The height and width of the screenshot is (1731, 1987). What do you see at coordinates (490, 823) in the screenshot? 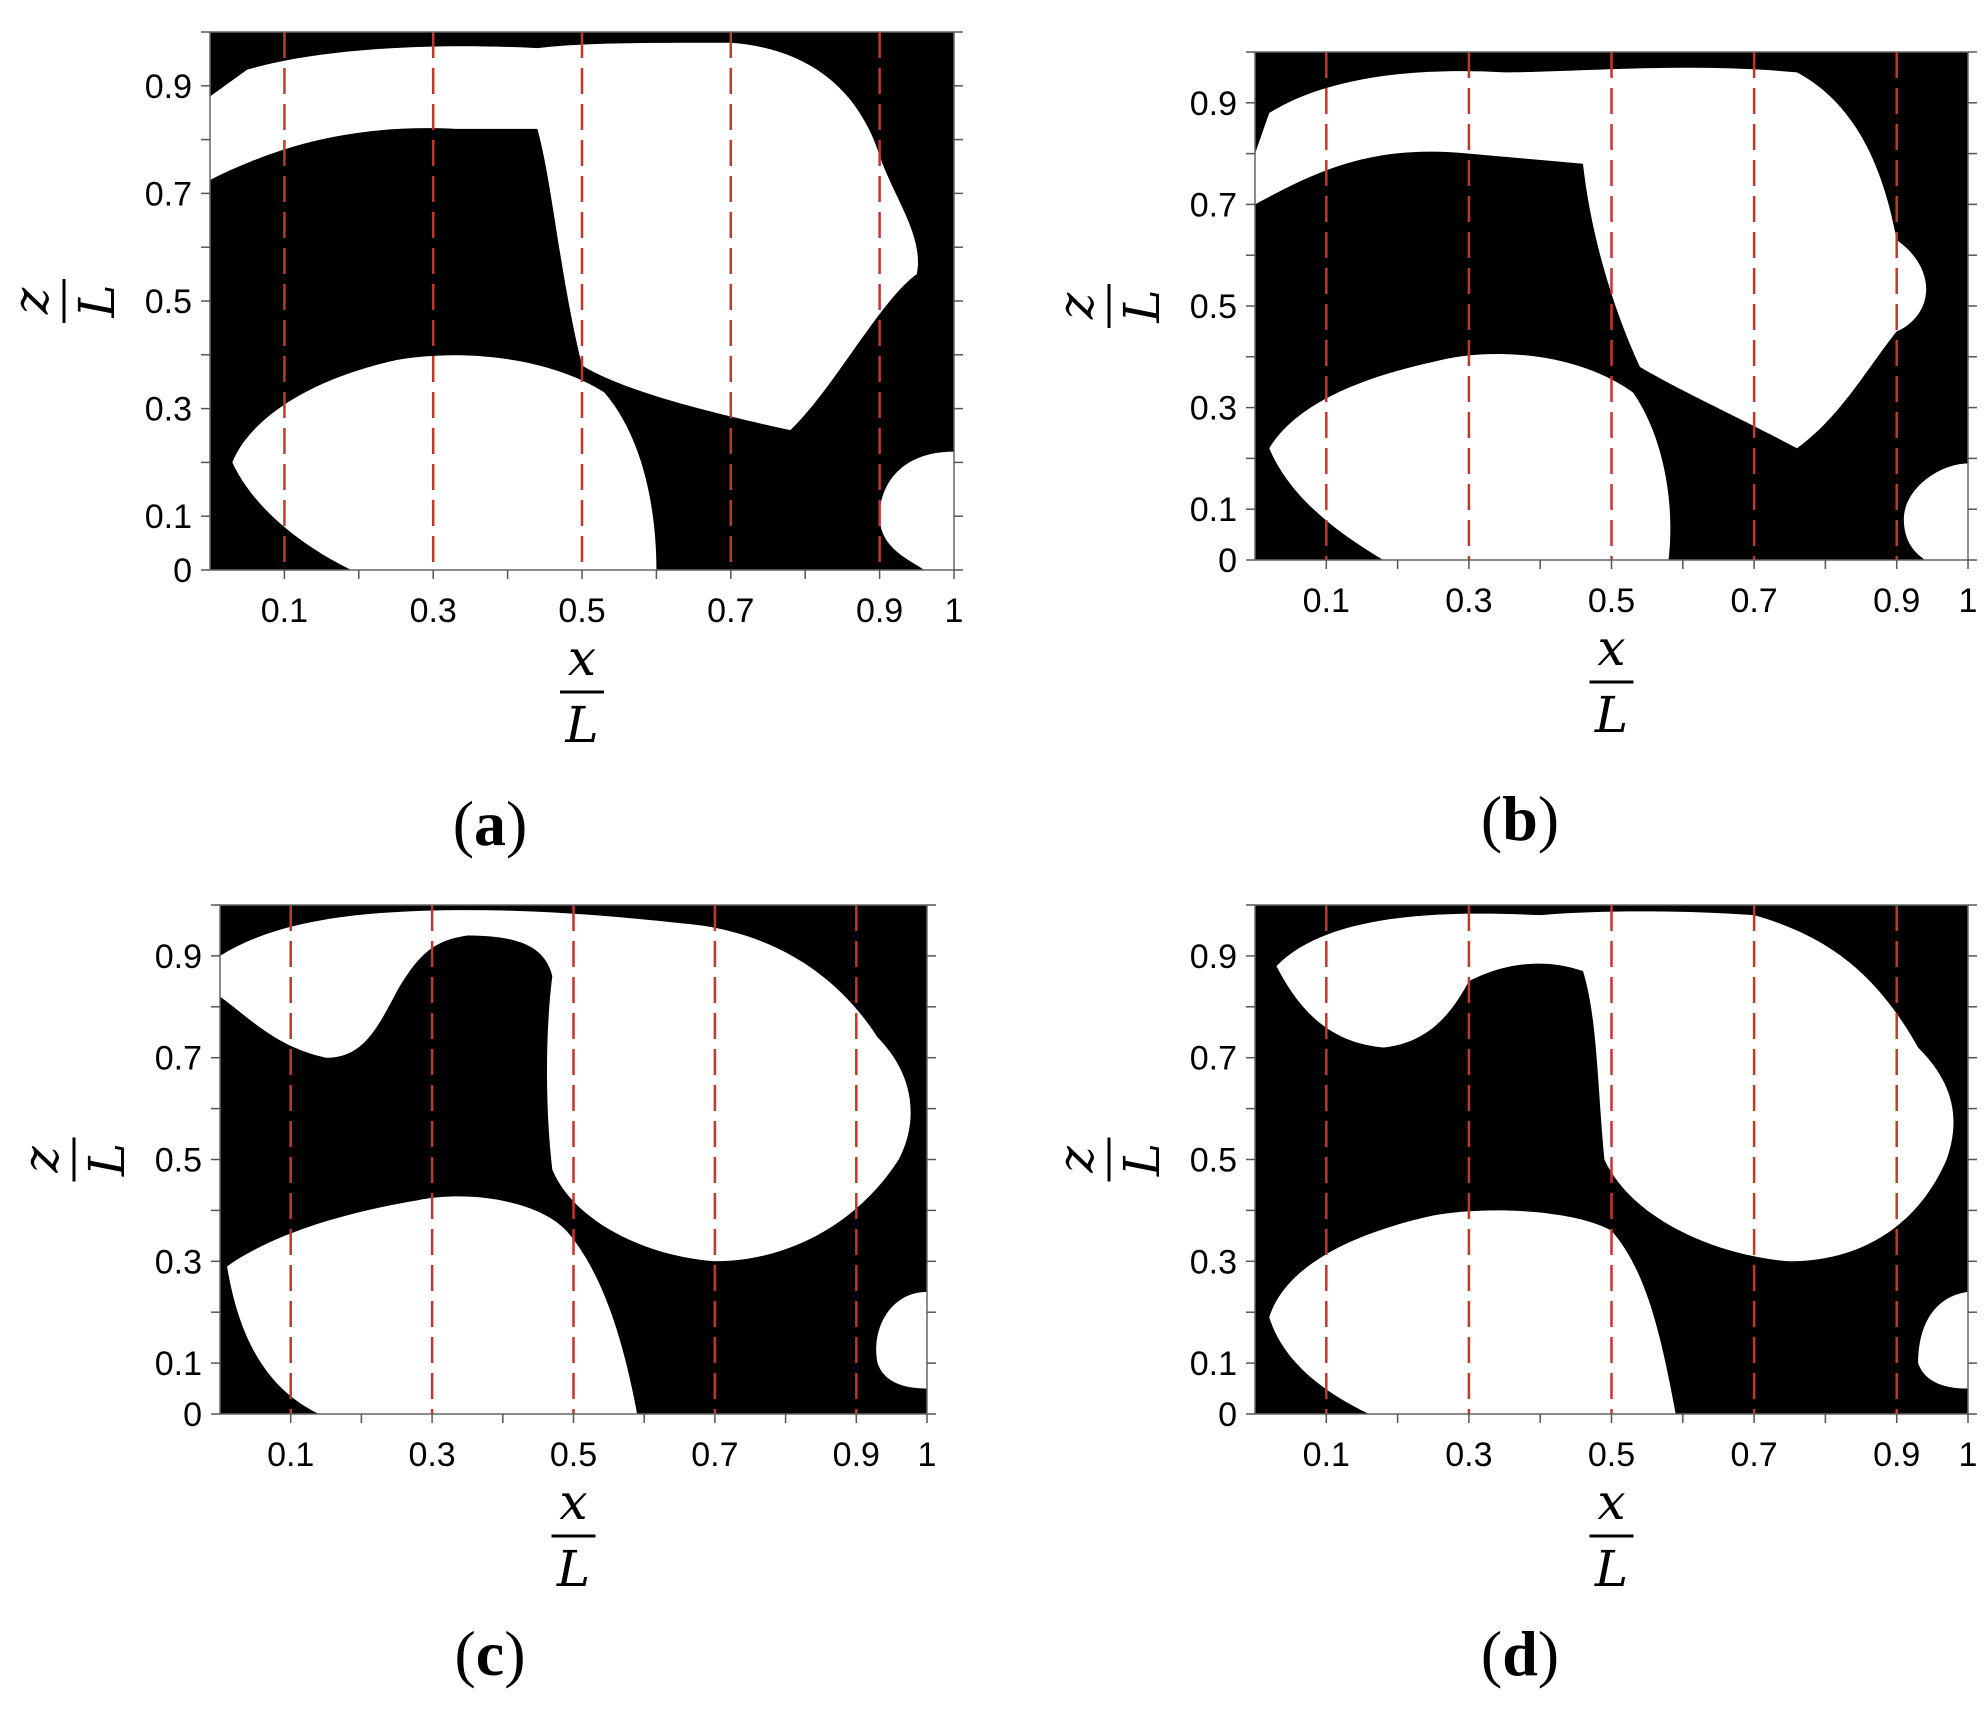
I see `panel-label-a: (a)` at bounding box center [490, 823].